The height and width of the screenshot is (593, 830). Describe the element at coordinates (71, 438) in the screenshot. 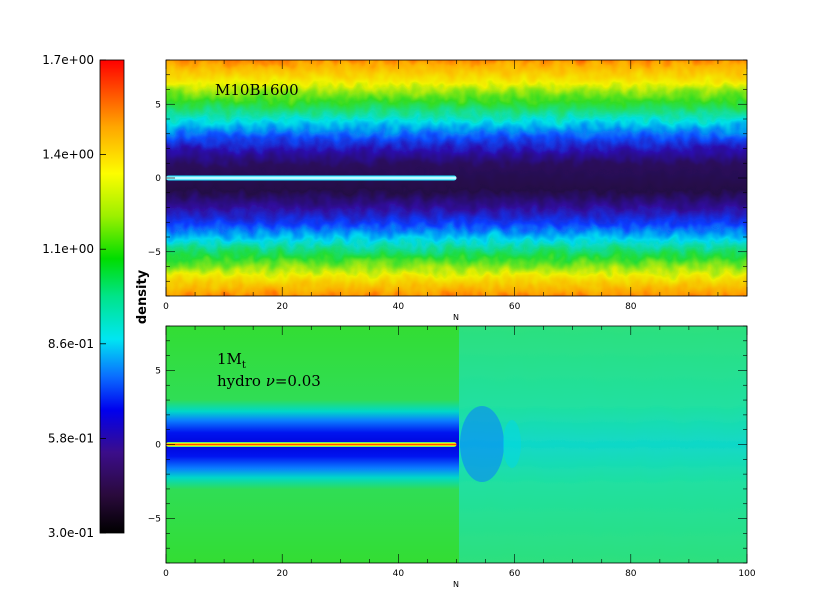

I see `colorbar-tick-label: 5.8e-01` at that location.